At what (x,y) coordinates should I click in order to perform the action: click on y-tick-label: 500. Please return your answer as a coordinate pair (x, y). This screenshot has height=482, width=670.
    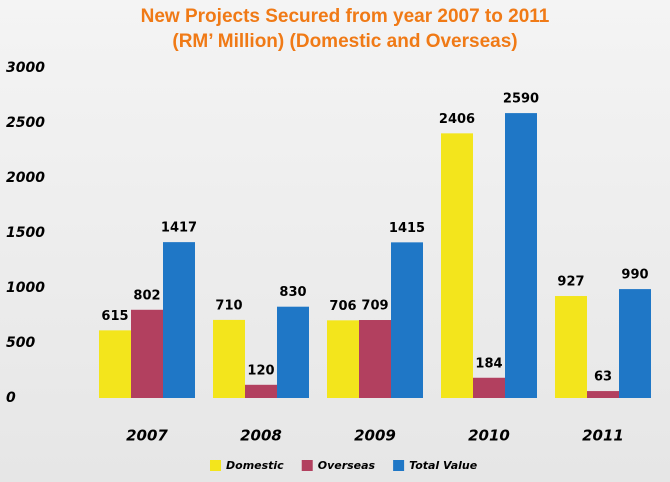
    Looking at the image, I should click on (20, 343).